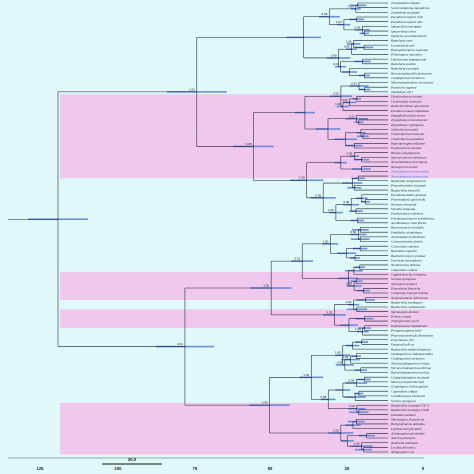 This screenshot has width=474, height=474. What do you see at coordinates (402, 340) in the screenshot?
I see `leaf-label: Polychaeton citri` at bounding box center [402, 340].